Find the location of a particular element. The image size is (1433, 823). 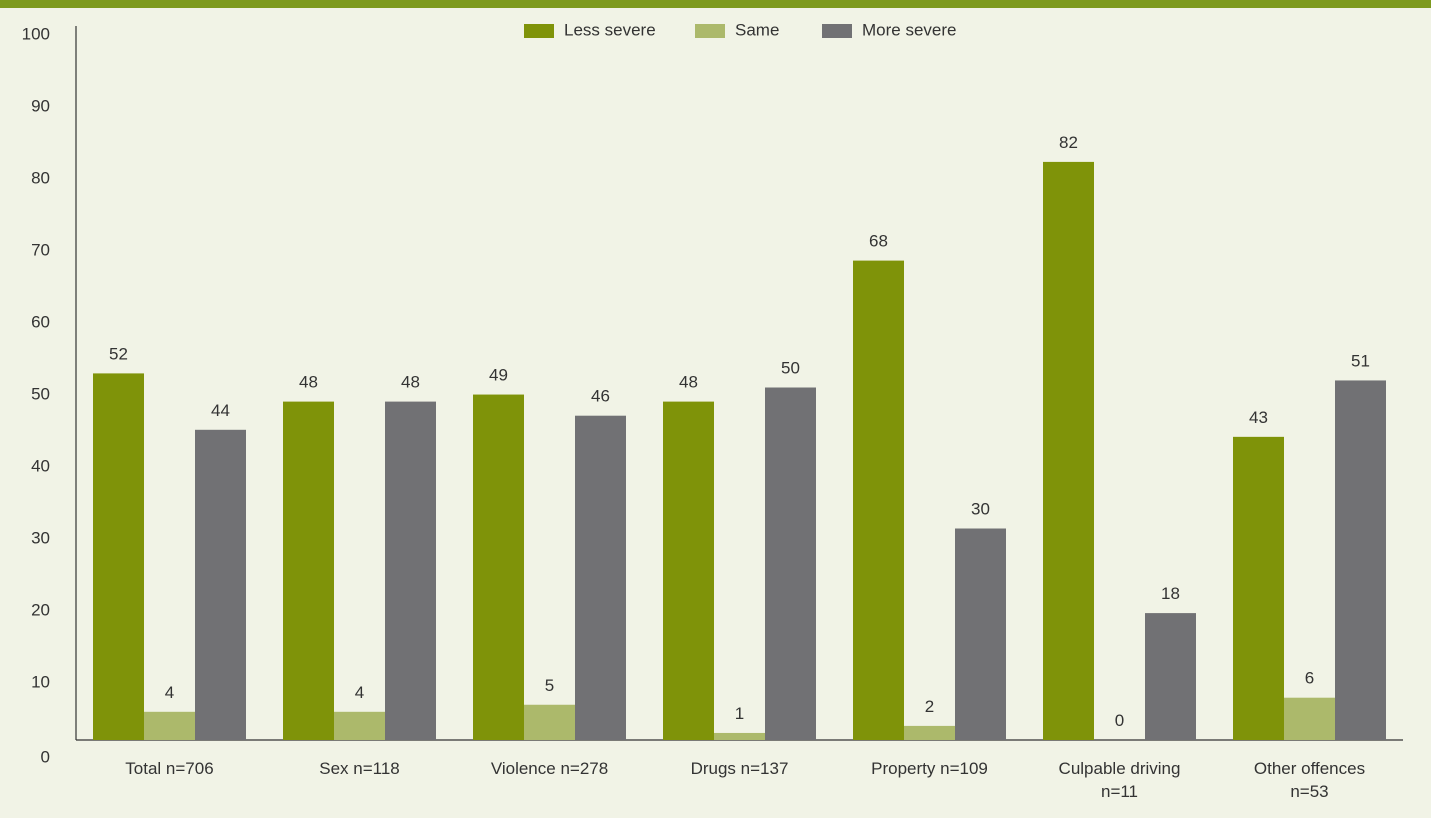

data-label: 44 is located at coordinates (220, 410).